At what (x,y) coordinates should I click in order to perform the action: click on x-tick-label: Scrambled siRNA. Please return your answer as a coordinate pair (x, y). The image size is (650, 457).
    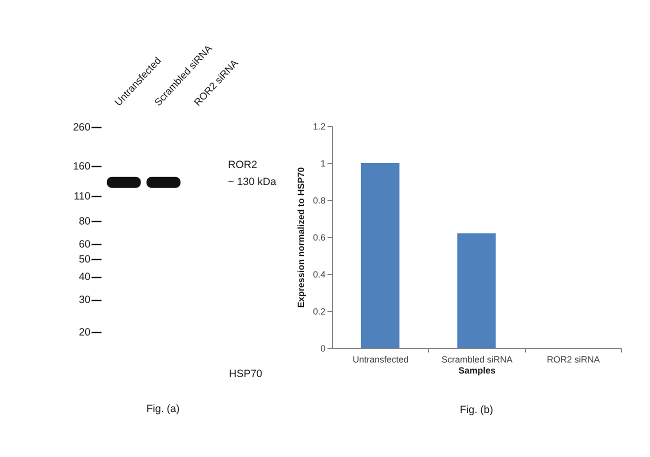
    Looking at the image, I should click on (477, 359).